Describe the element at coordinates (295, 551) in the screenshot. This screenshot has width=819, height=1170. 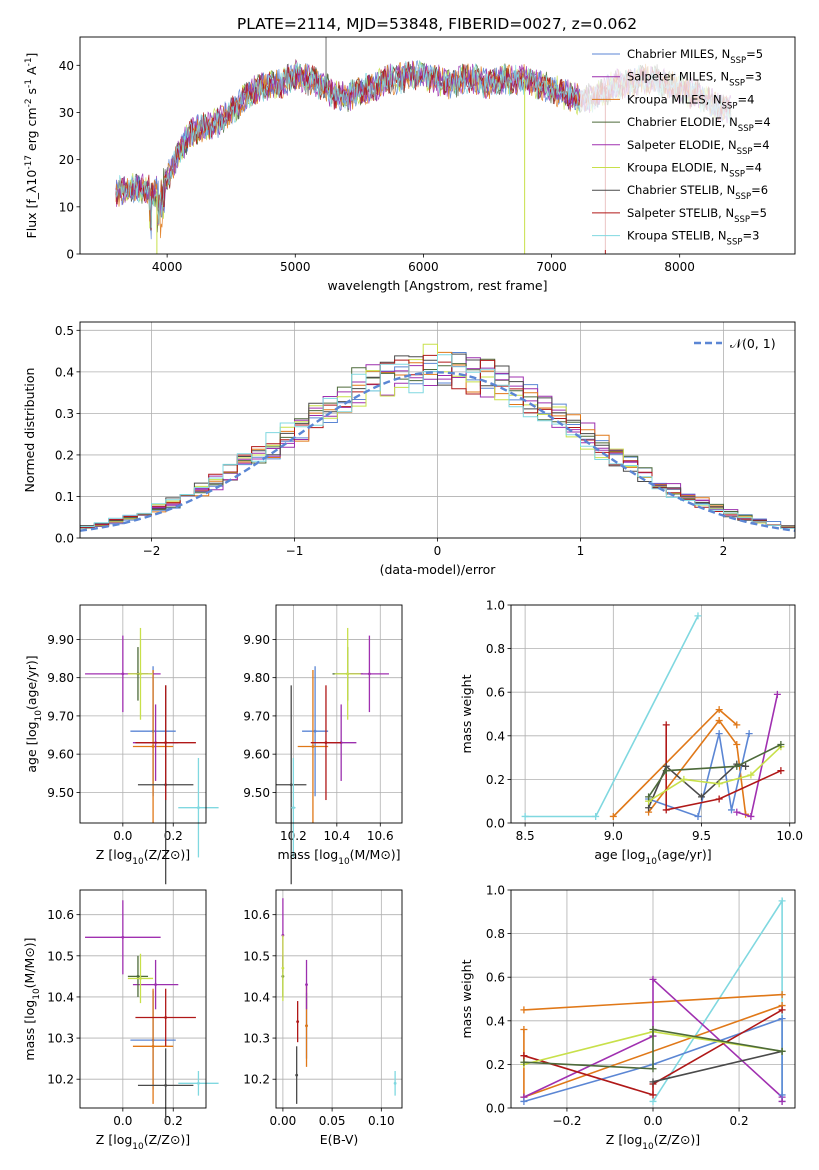
I see `x-tick-label: −1` at that location.